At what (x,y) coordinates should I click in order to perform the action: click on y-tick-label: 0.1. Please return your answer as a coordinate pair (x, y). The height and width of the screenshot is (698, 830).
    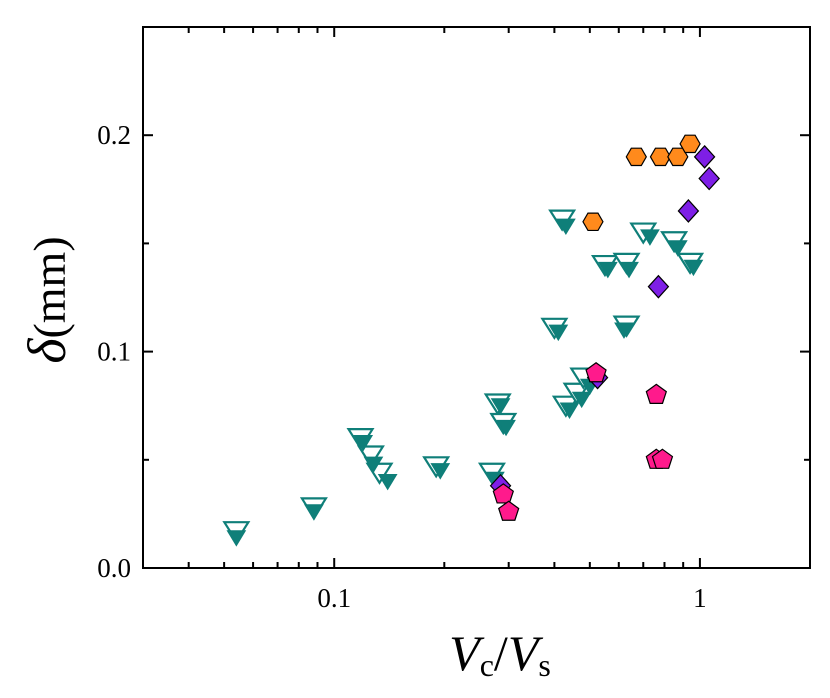
    Looking at the image, I should click on (114, 352).